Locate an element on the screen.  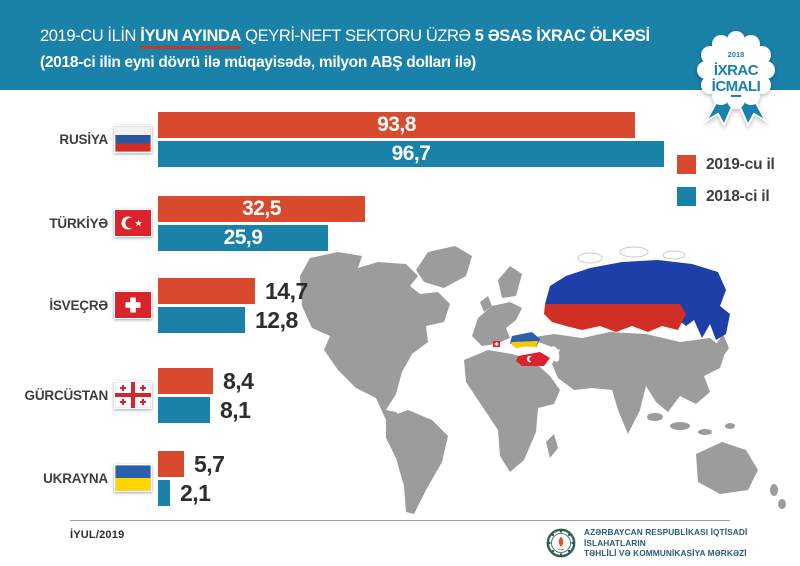
title-middle: QEYRİ-NEFT SEKTORU ÜZRƏ is located at coordinates (358, 36).